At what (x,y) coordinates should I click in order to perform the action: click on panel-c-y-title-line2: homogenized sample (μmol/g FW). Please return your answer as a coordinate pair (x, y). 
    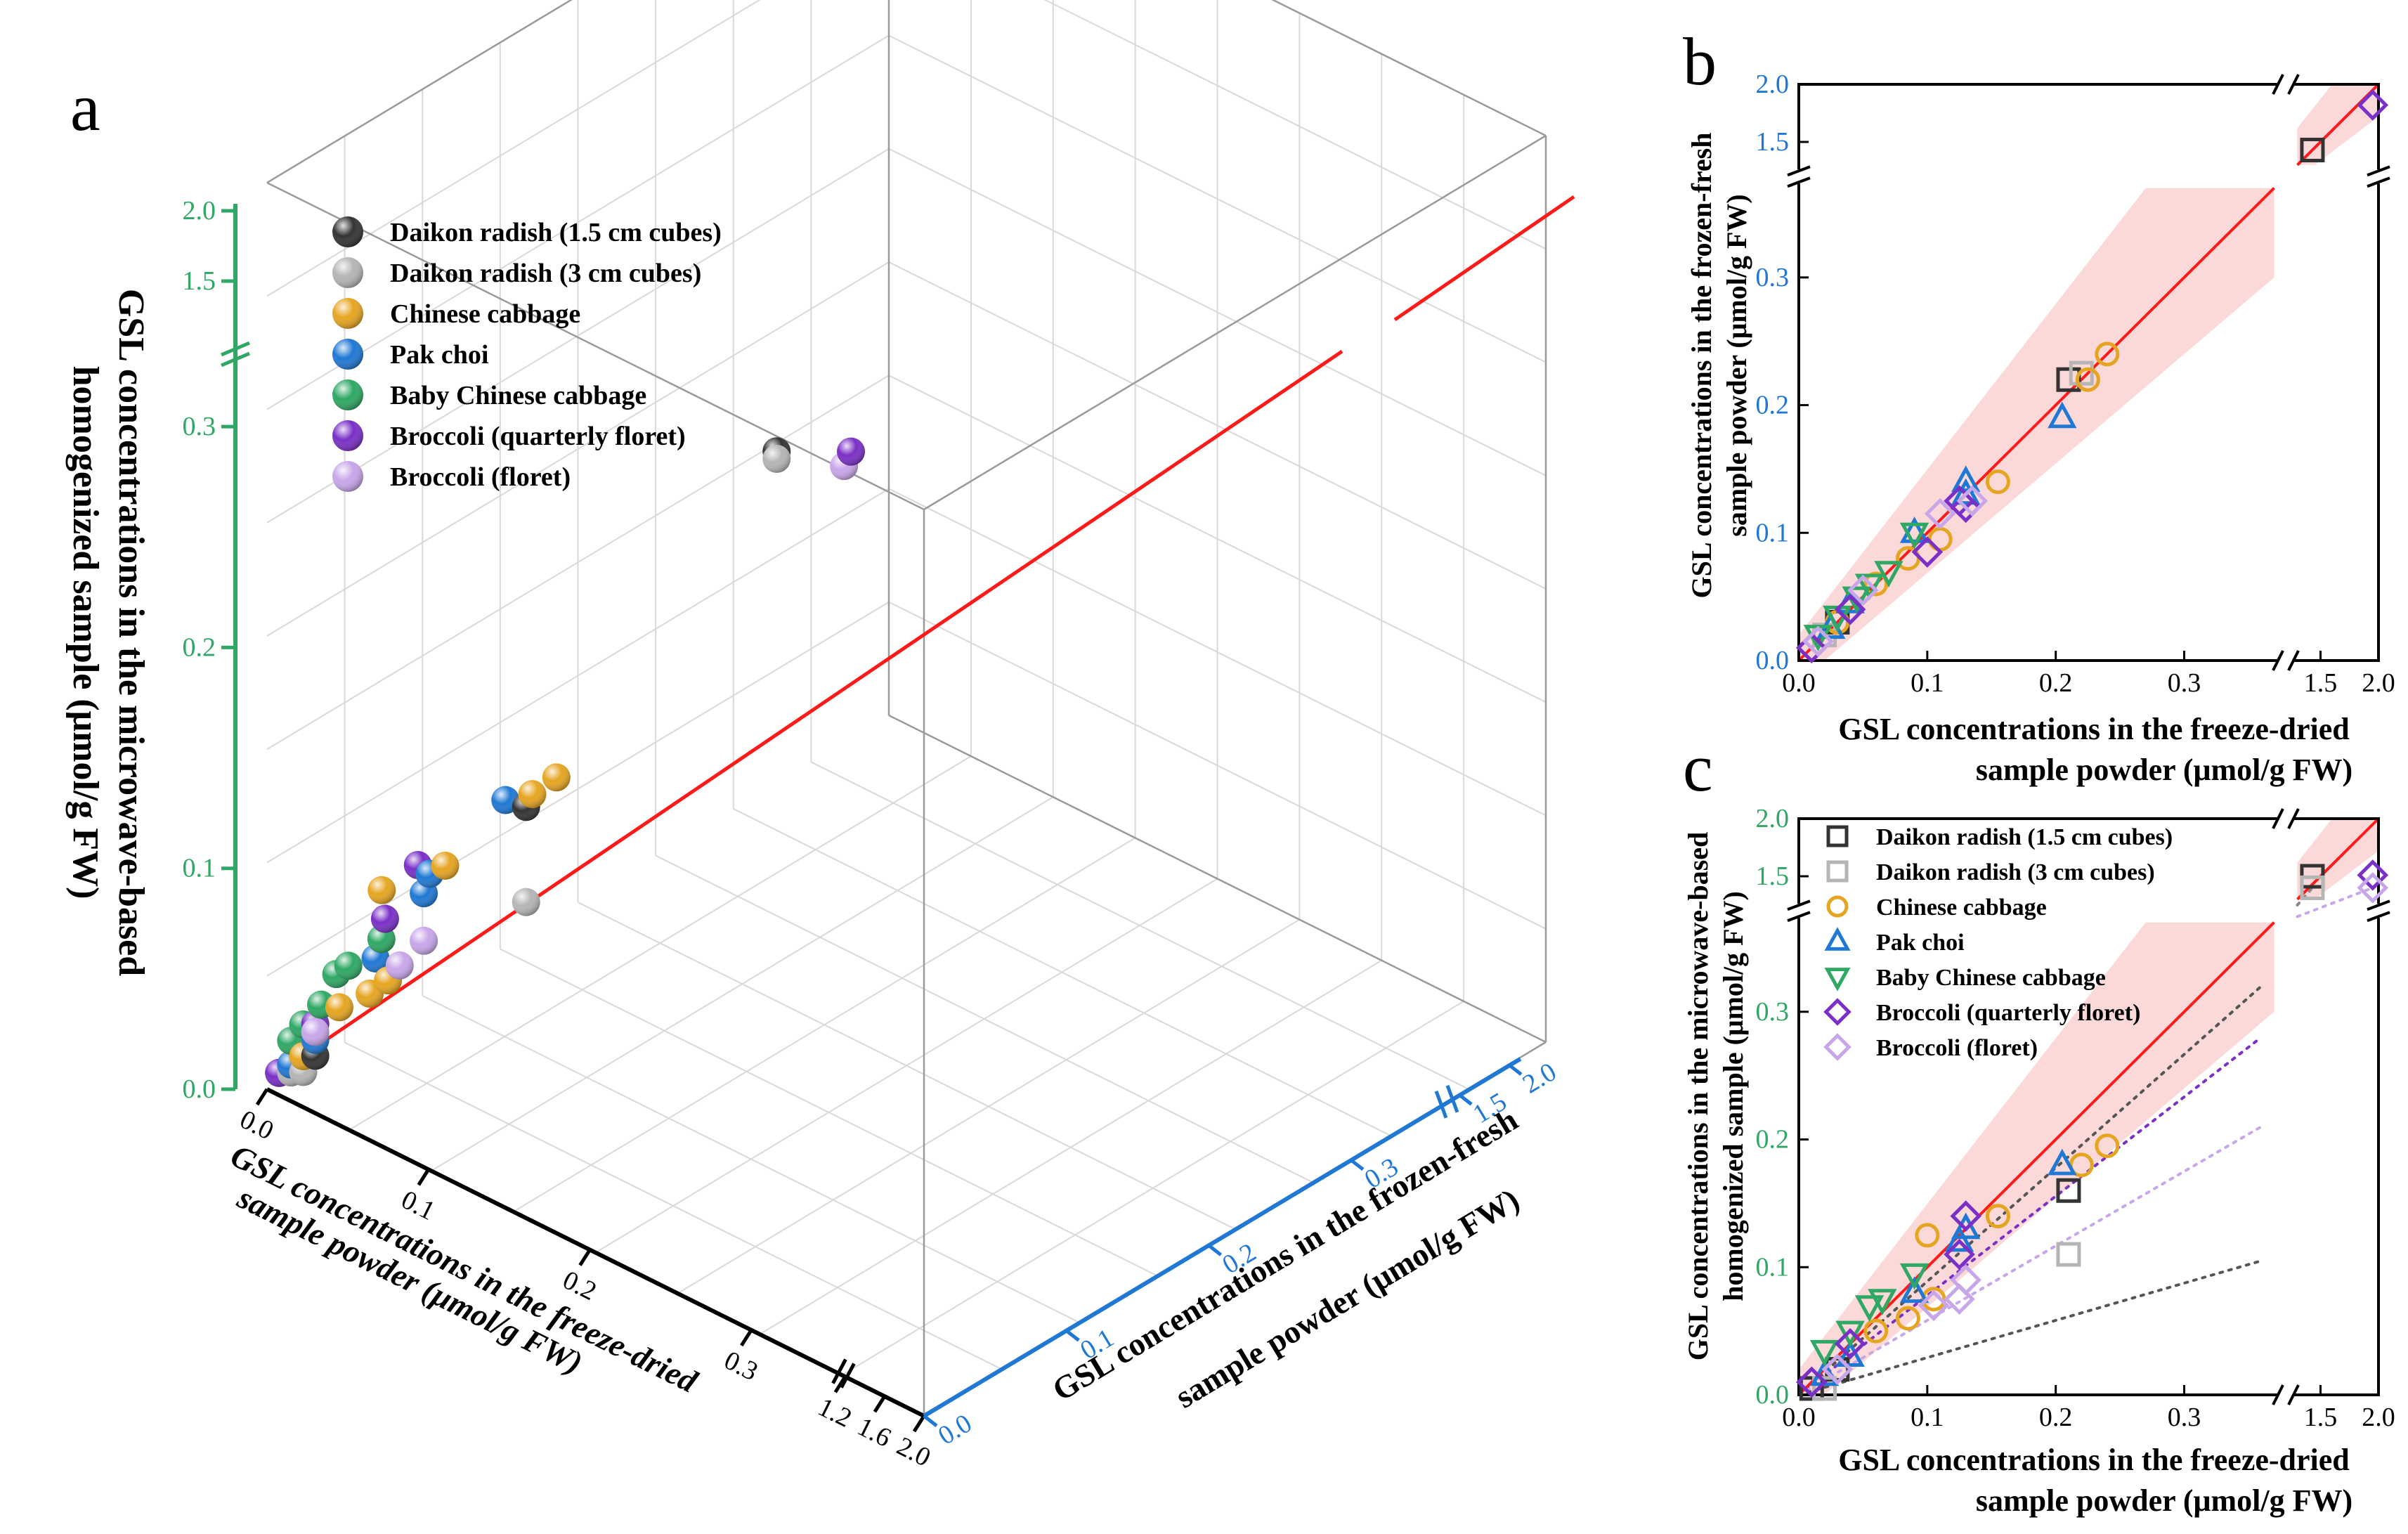
    Looking at the image, I should click on (1733, 1096).